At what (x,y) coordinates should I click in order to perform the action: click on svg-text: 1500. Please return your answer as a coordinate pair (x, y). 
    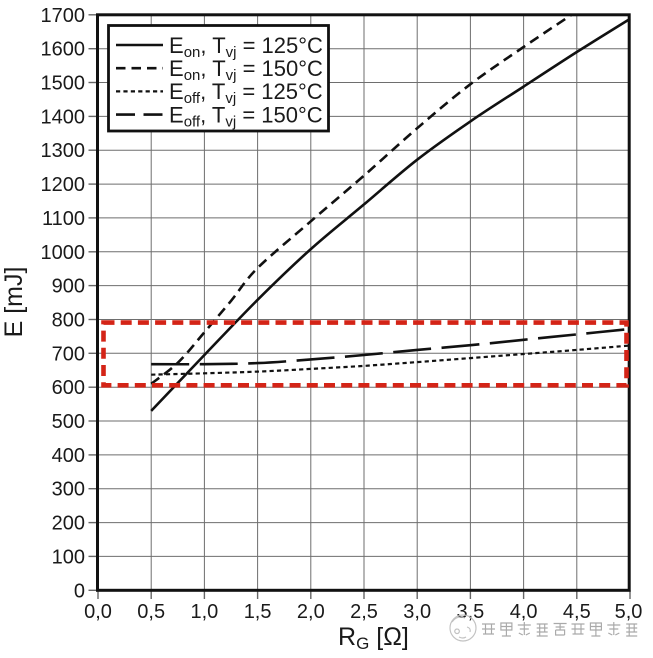
    Looking at the image, I should click on (63, 84).